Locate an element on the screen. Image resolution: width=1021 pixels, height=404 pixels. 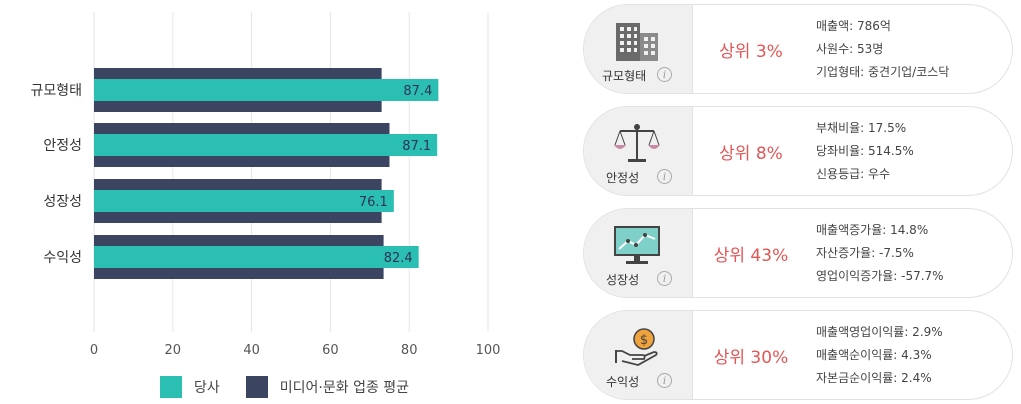
x-tick-label: 0 is located at coordinates (94, 350).